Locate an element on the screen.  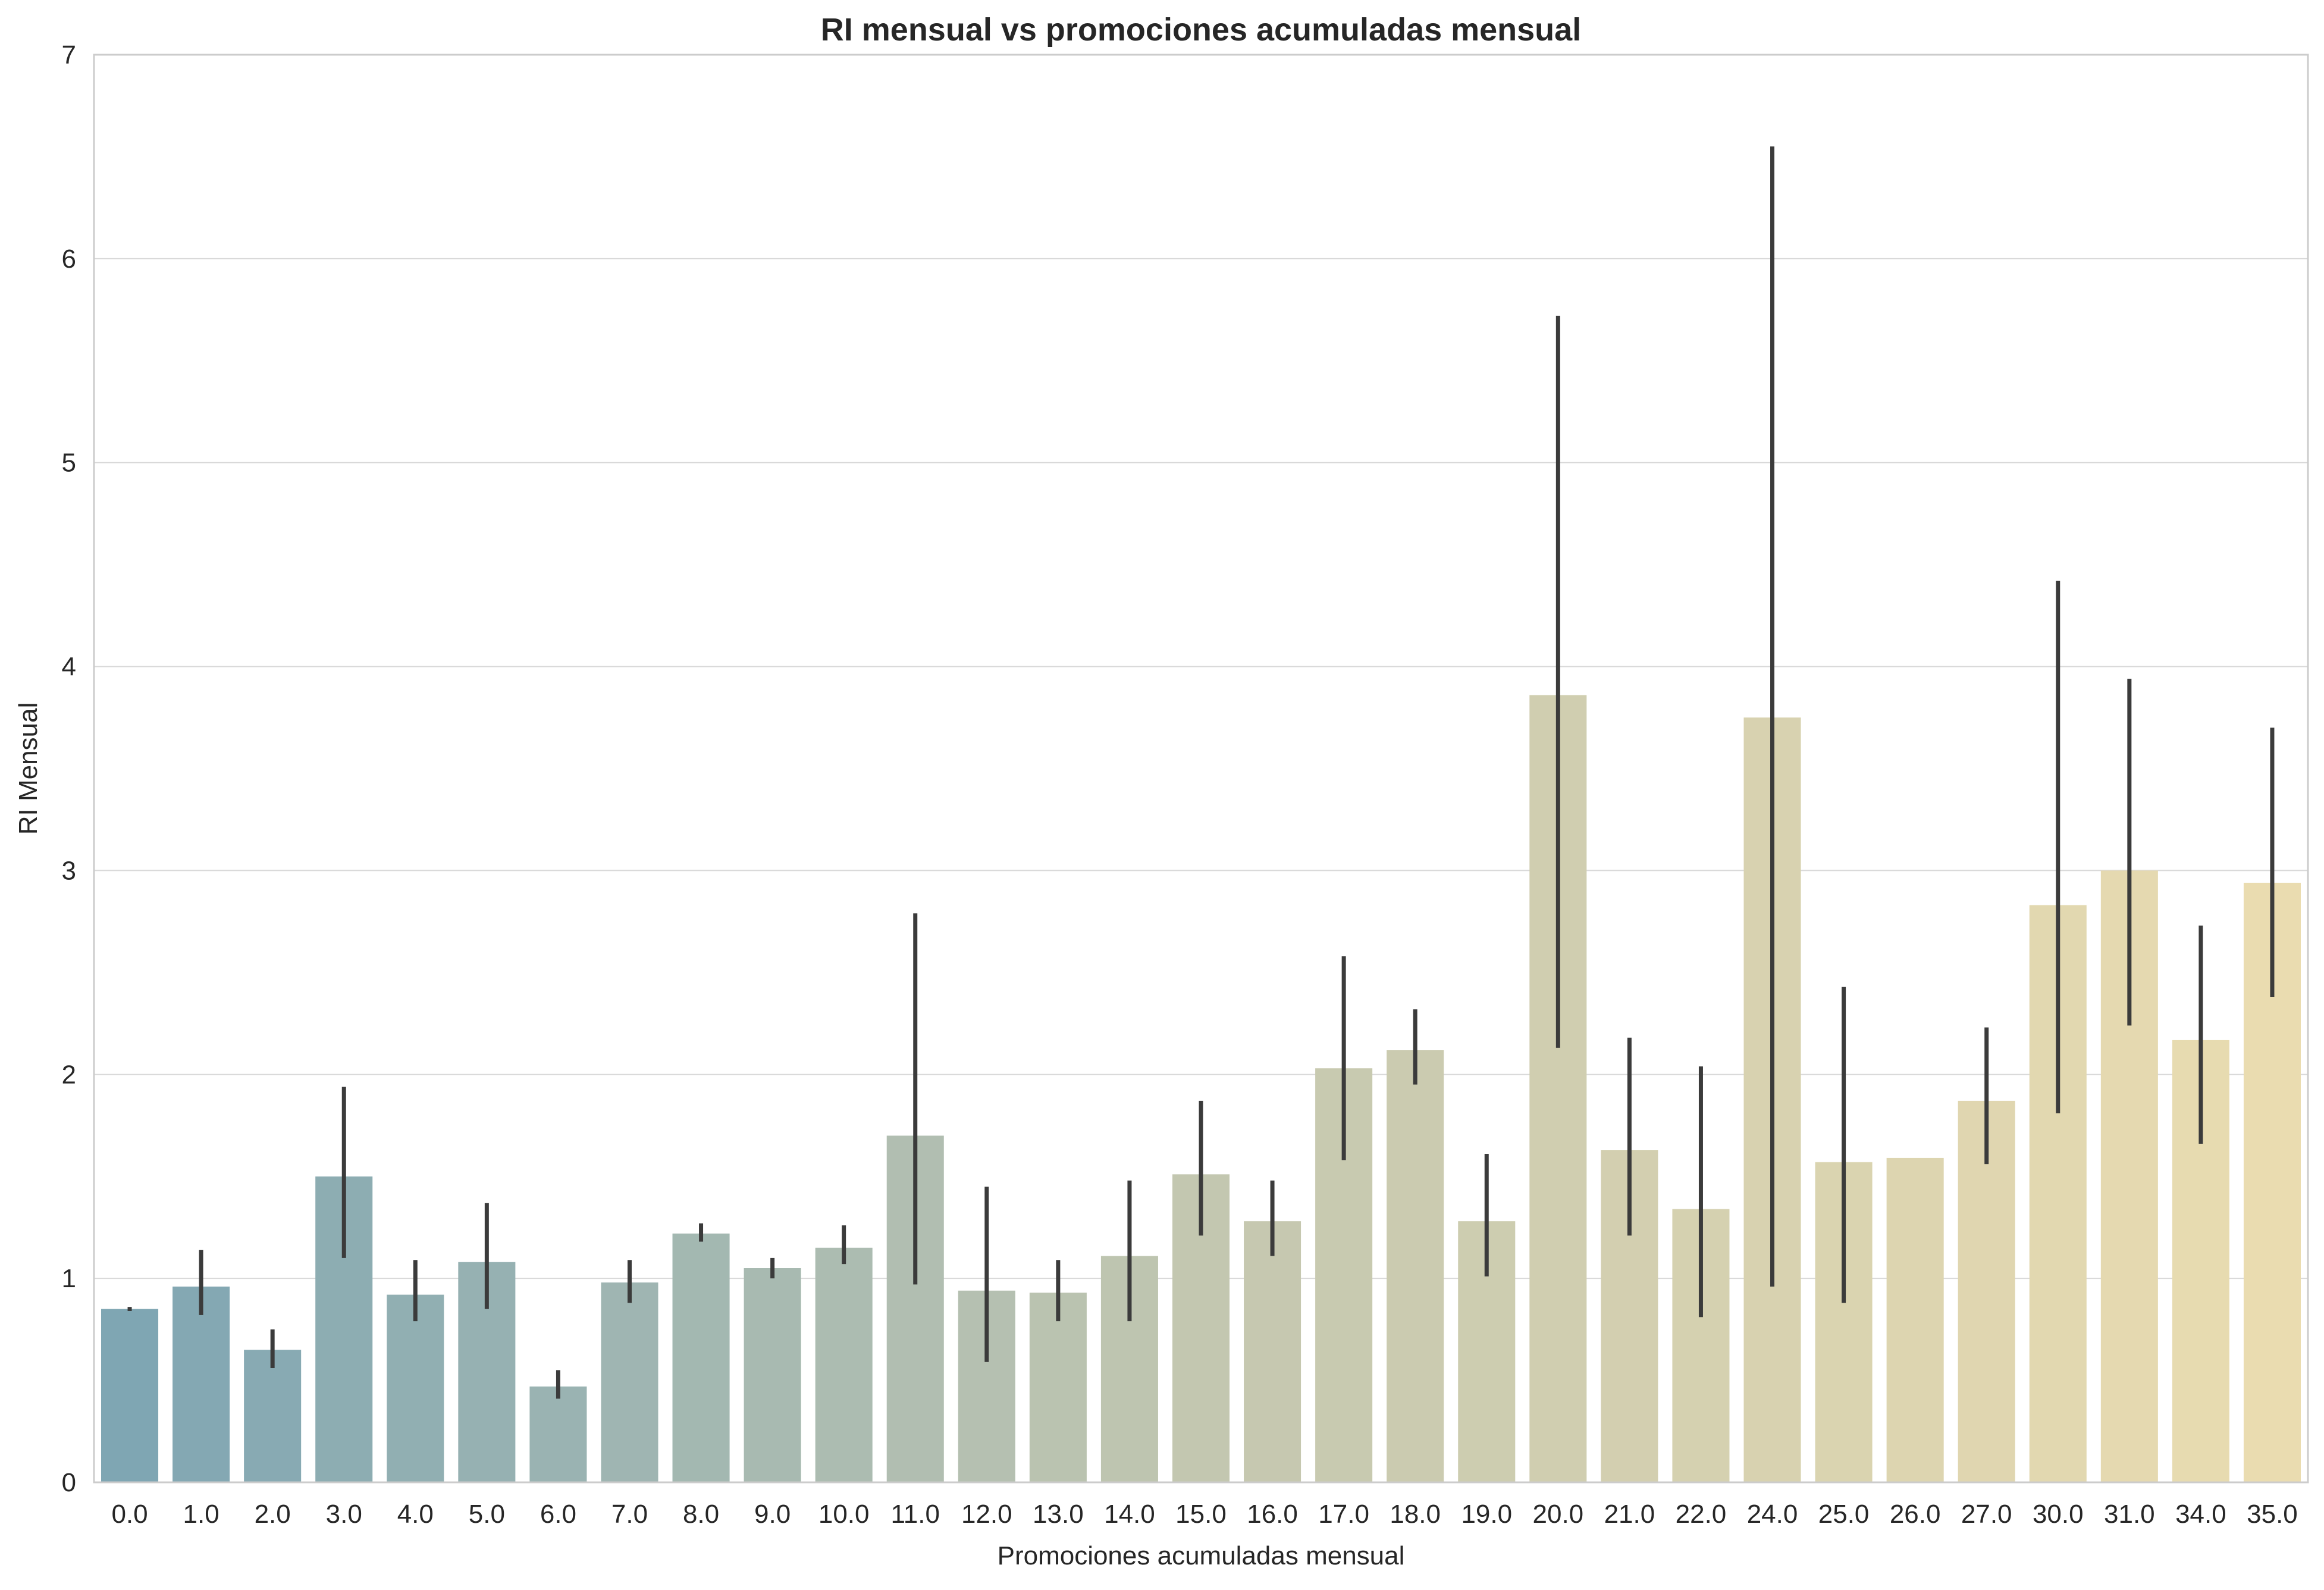
y-tick-labels: 0 1 2 3 4 5 6 7 is located at coordinates (69, 768).